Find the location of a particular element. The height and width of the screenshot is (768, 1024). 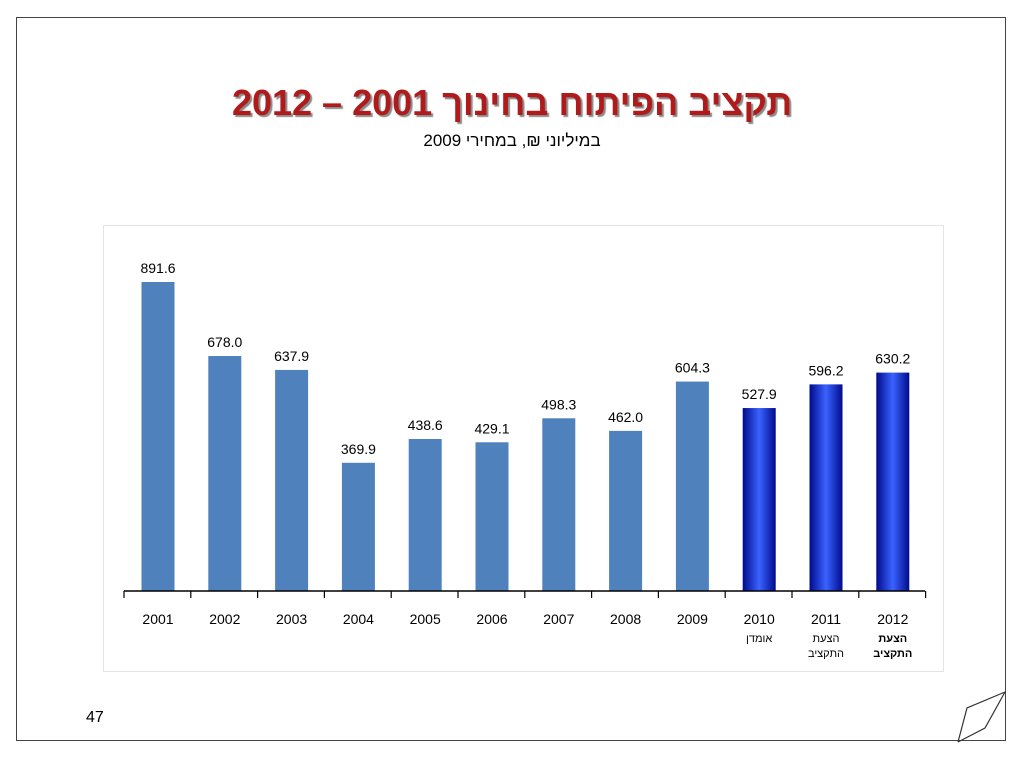

category-note-2012: הצעת is located at coordinates (892, 639).